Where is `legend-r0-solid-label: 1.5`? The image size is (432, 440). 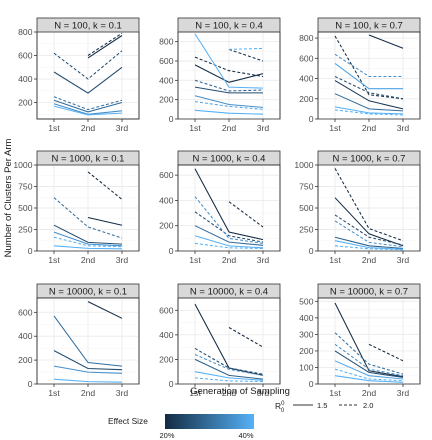 legend-r0-solid-label: 1.5 is located at coordinates (322, 405).